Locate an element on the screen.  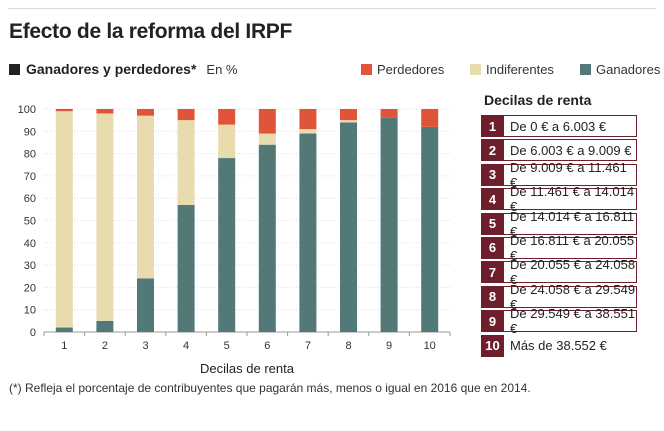
y-tick-label: 10 is located at coordinates (30, 311).